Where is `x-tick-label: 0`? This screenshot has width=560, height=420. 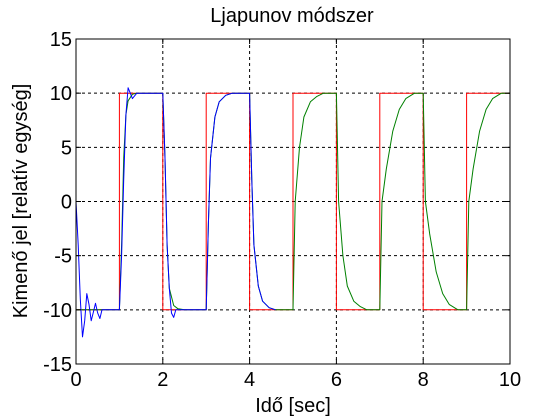 x-tick-label: 0 is located at coordinates (75, 380).